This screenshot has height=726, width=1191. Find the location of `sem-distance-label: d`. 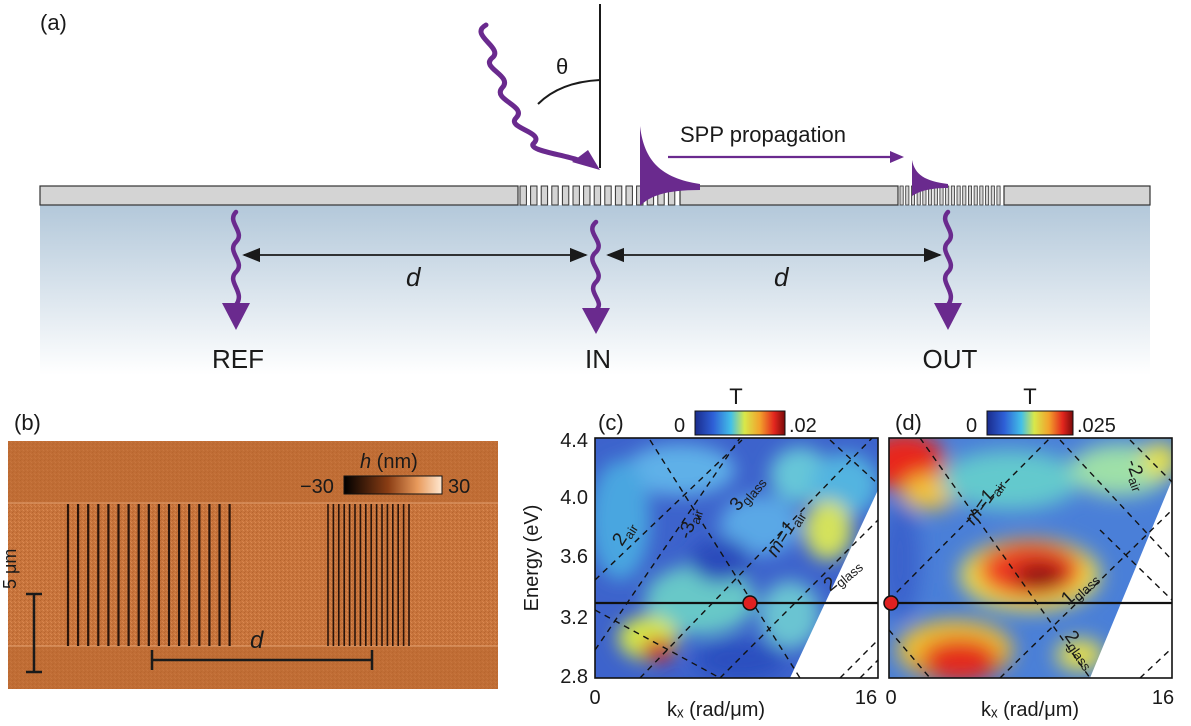

sem-distance-label: d is located at coordinates (257, 640).